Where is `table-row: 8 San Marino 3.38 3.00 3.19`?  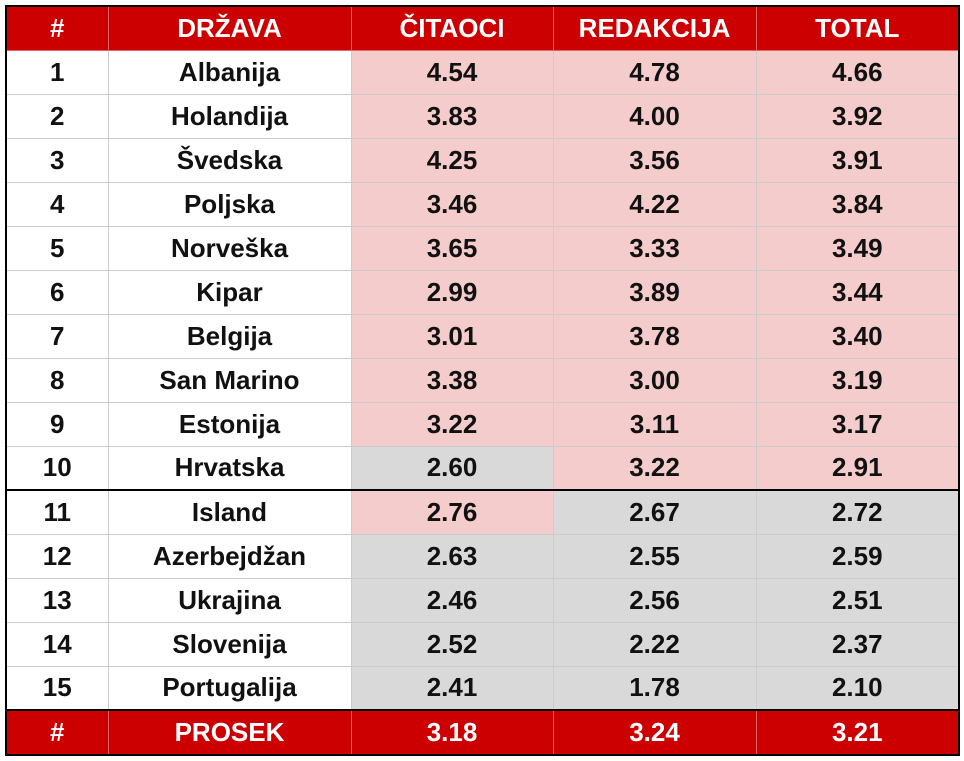
table-row: 8 San Marino 3.38 3.00 3.19 is located at coordinates (482, 380).